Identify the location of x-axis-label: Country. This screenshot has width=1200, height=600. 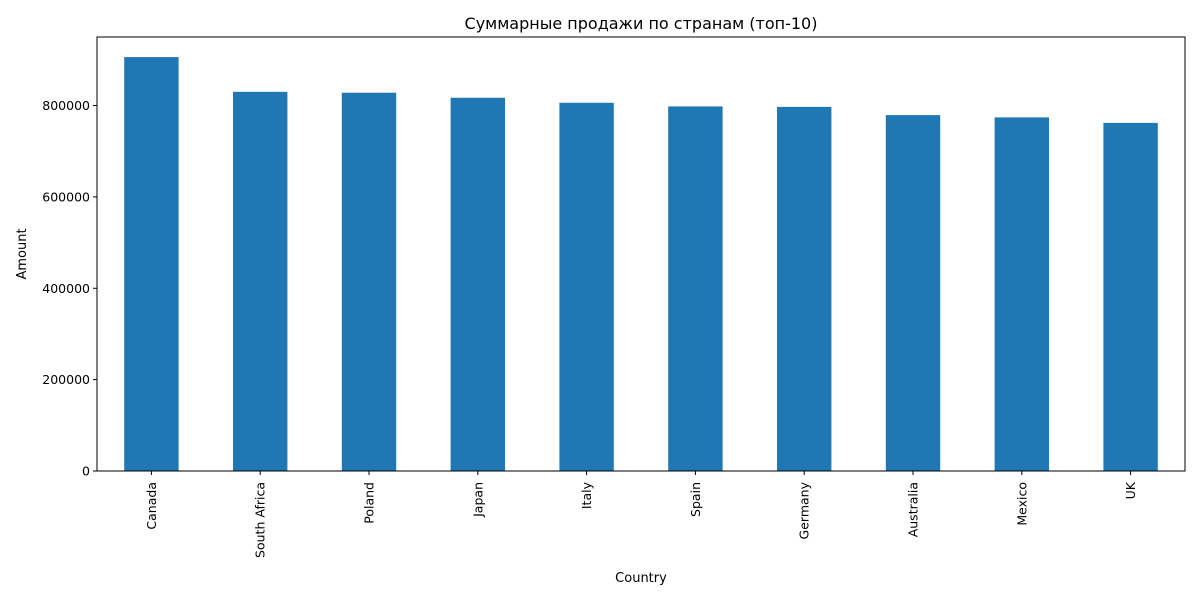
(641, 578).